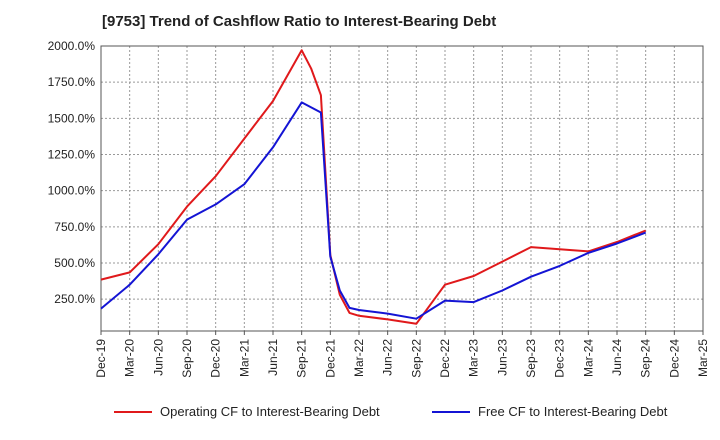 The width and height of the screenshot is (720, 440). Describe the element at coordinates (244, 358) in the screenshot. I see `x-tick-label: Mar-21` at that location.